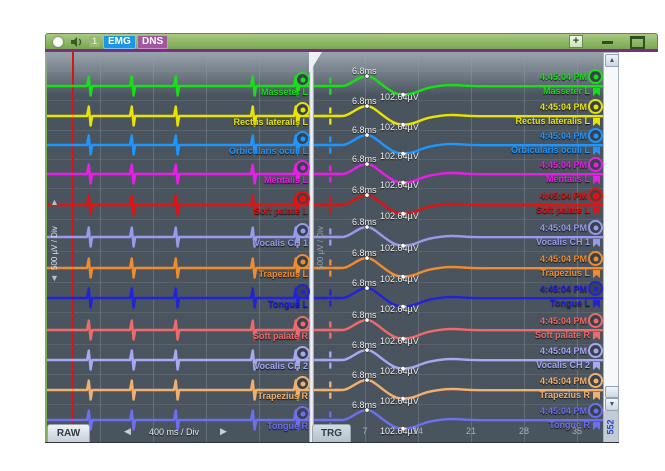 This screenshot has width=665, height=471. I want to click on minimize-button, so click(607, 42).